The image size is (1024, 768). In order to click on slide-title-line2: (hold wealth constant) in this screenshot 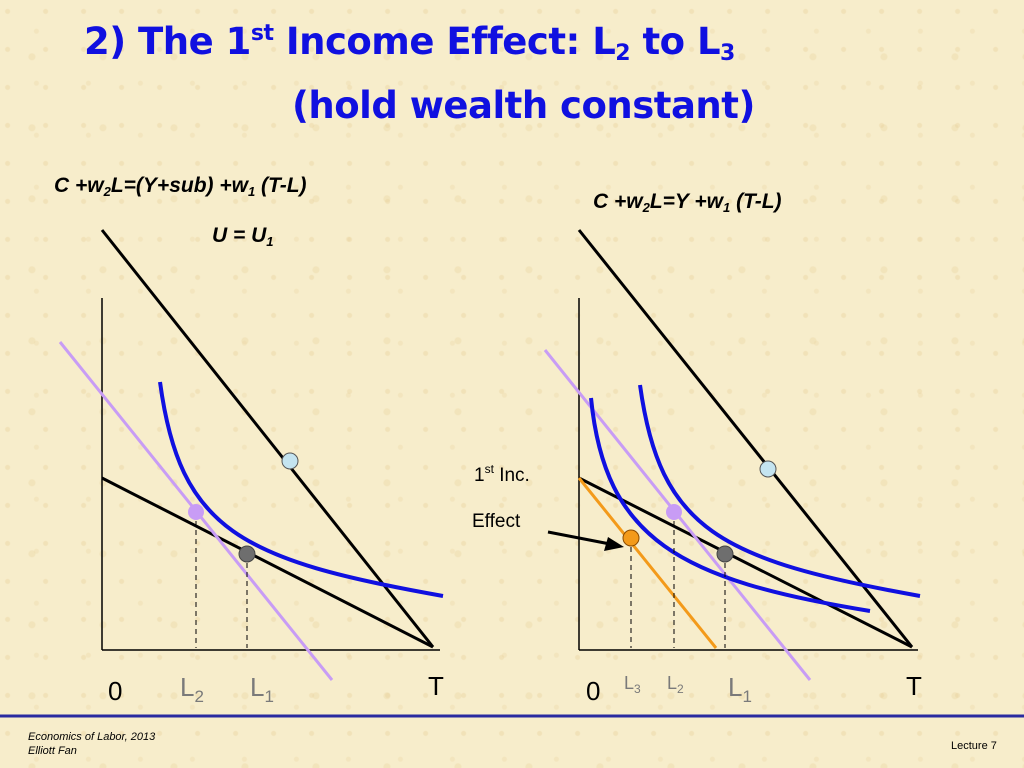, I will do `click(523, 105)`.